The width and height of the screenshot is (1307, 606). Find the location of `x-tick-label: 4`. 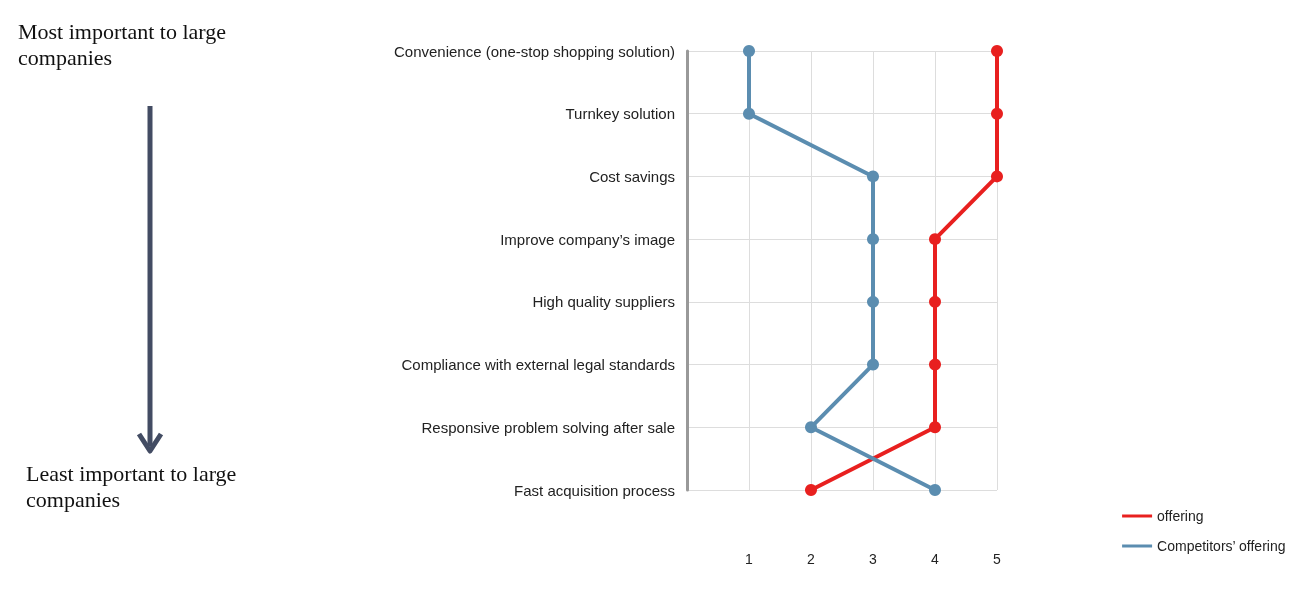

x-tick-label: 4 is located at coordinates (935, 559).